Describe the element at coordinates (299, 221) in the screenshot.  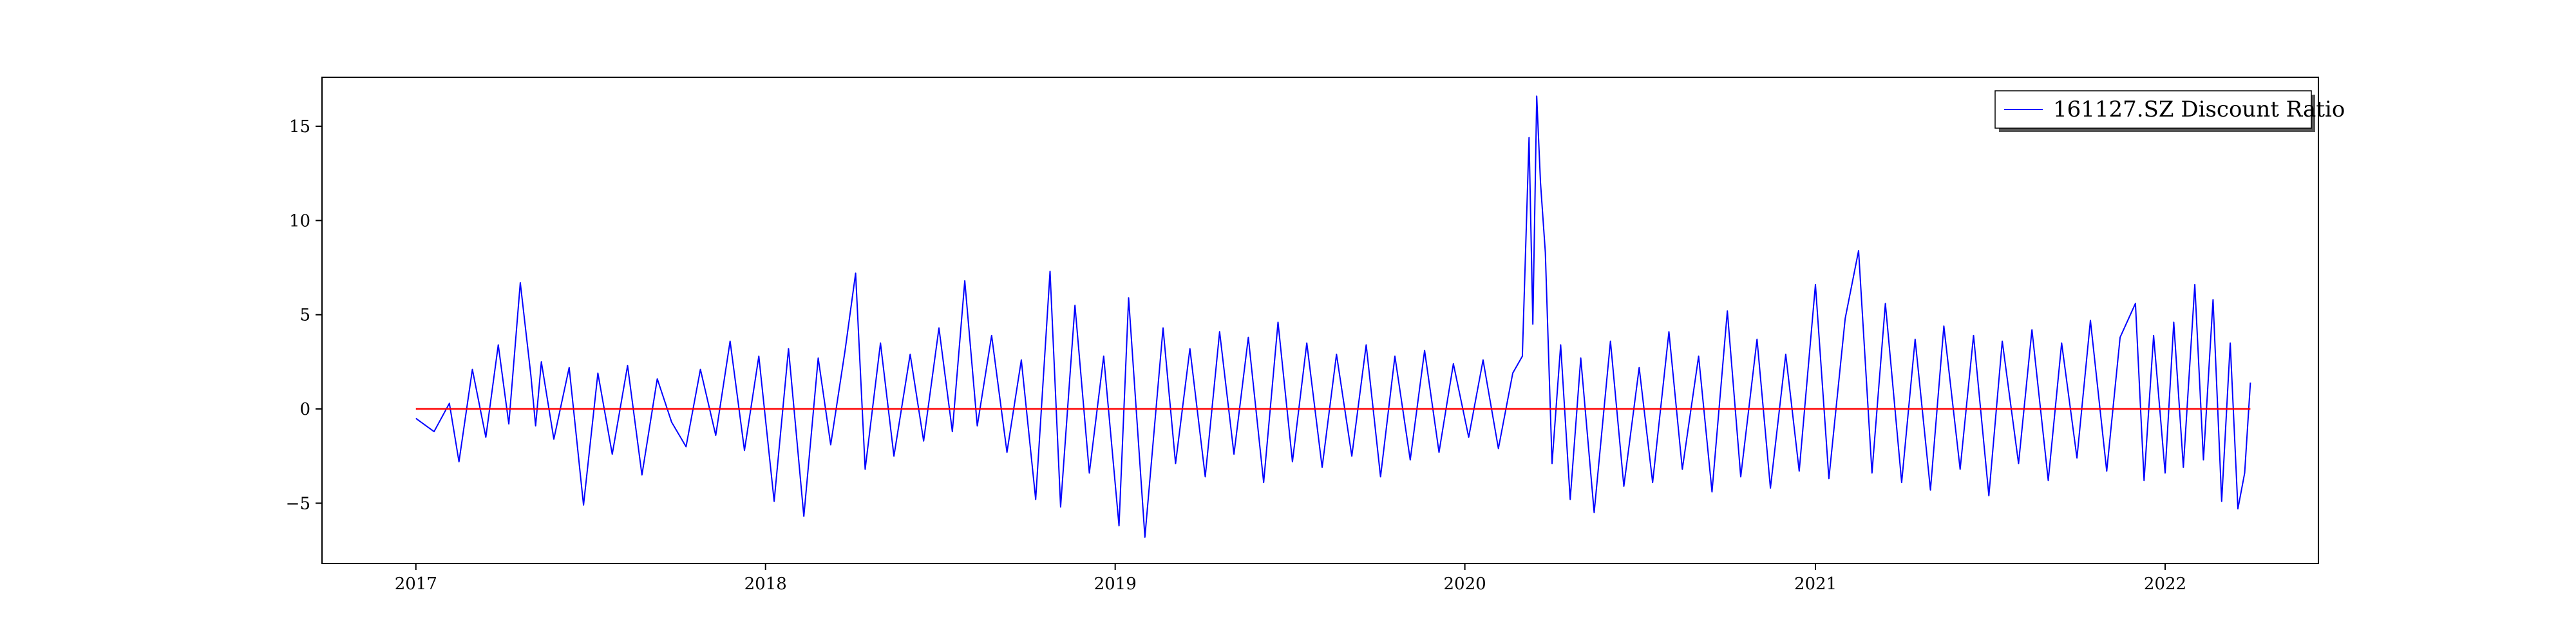
I see `y-tick-label: 10` at that location.